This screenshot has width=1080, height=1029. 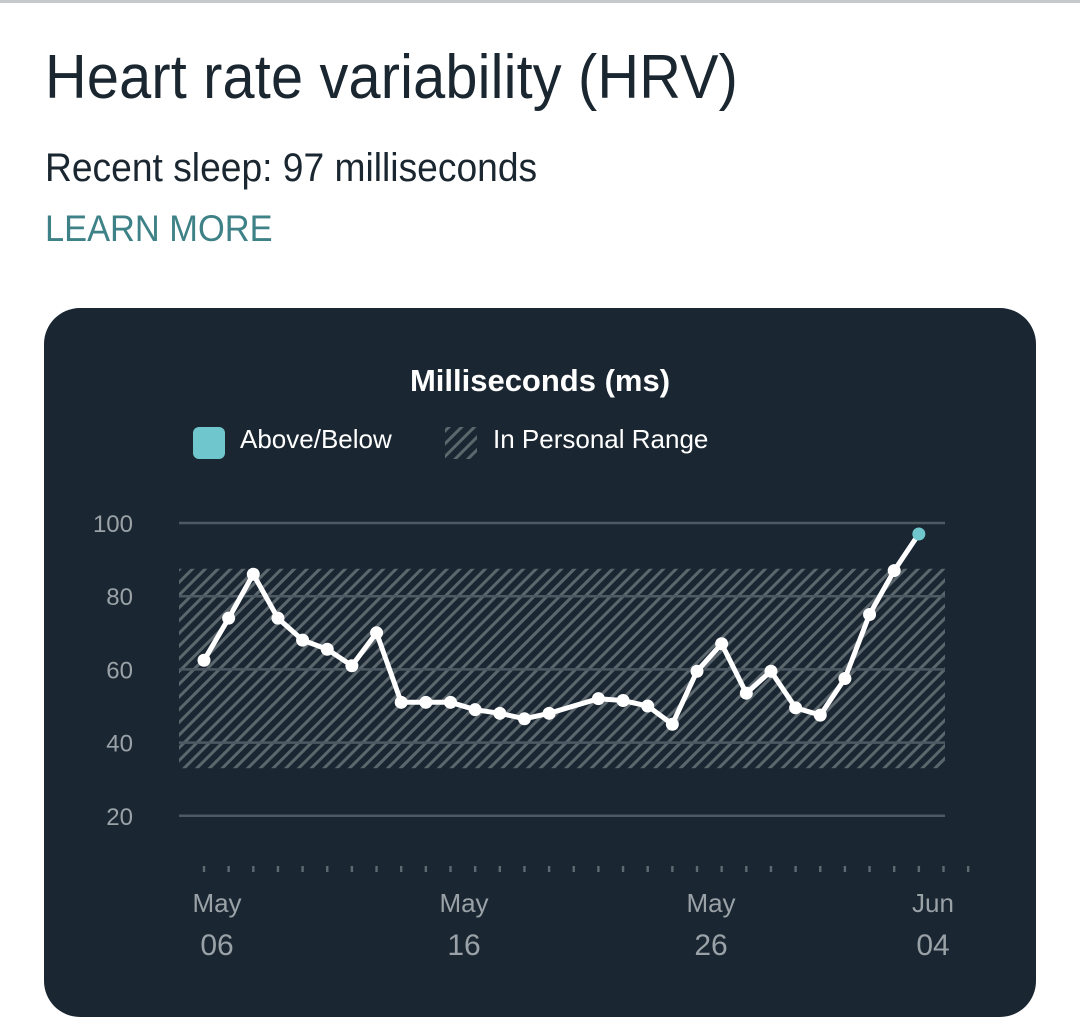 I want to click on page-title: Heart rate variability (HRV), so click(x=392, y=77).